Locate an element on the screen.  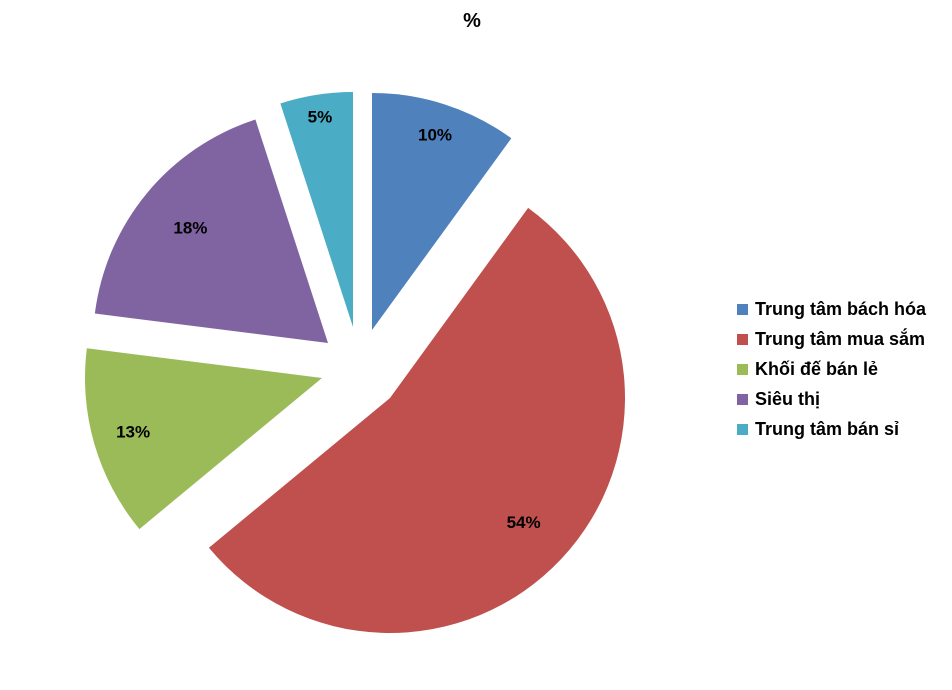
legend-item: Trung tâm bách hóa is located at coordinates (831, 309).